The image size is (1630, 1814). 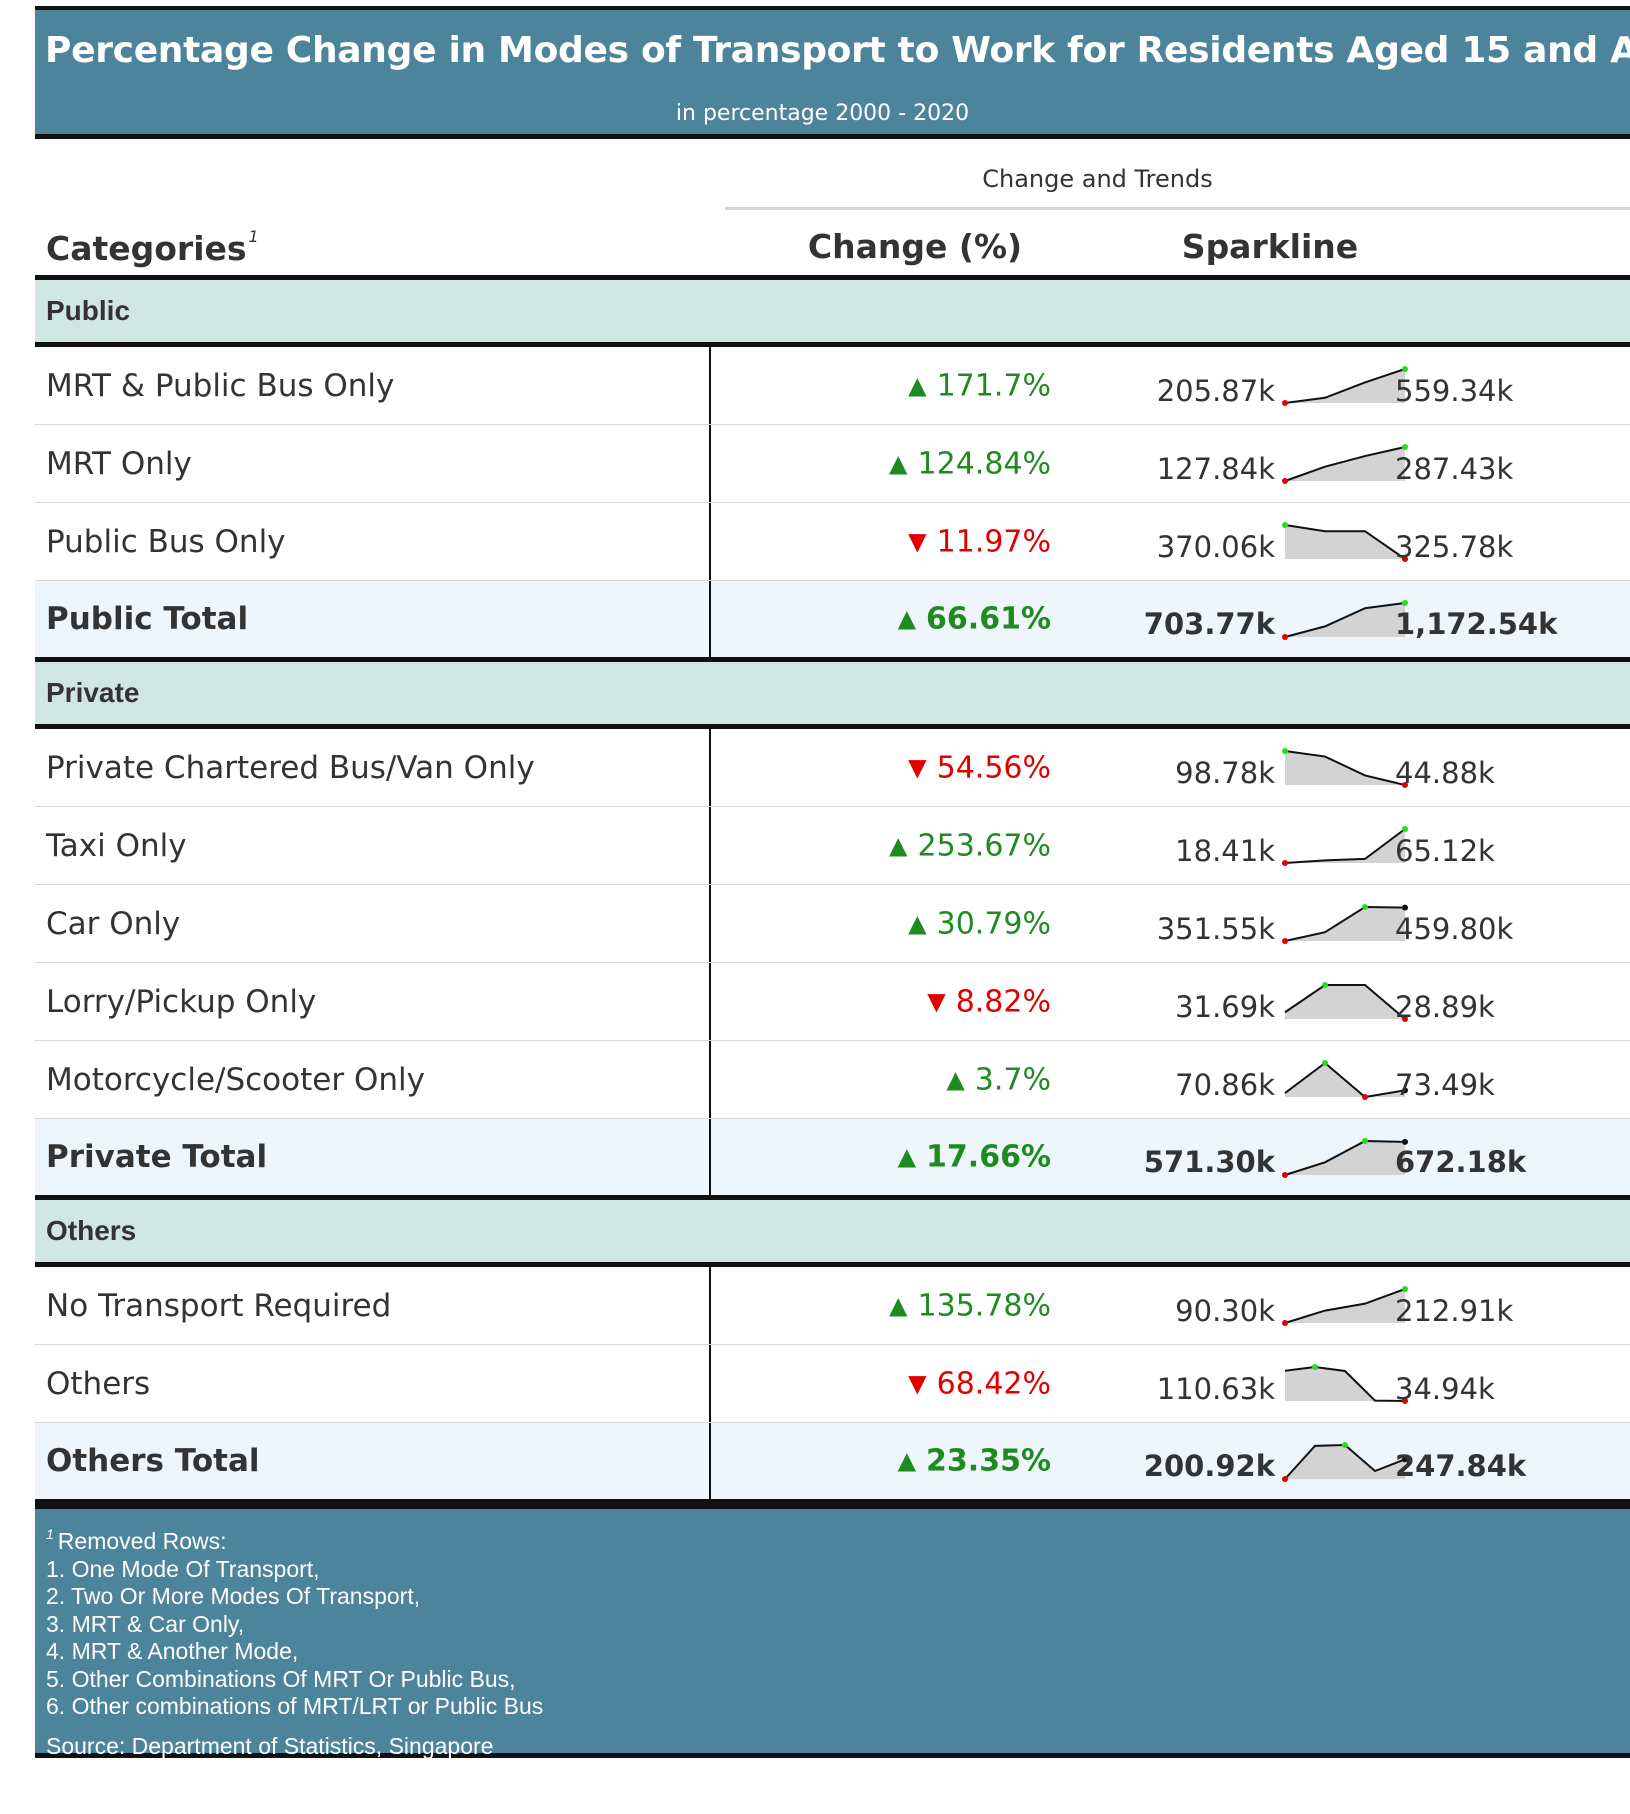 I want to click on category-label: Others, so click(x=98, y=1383).